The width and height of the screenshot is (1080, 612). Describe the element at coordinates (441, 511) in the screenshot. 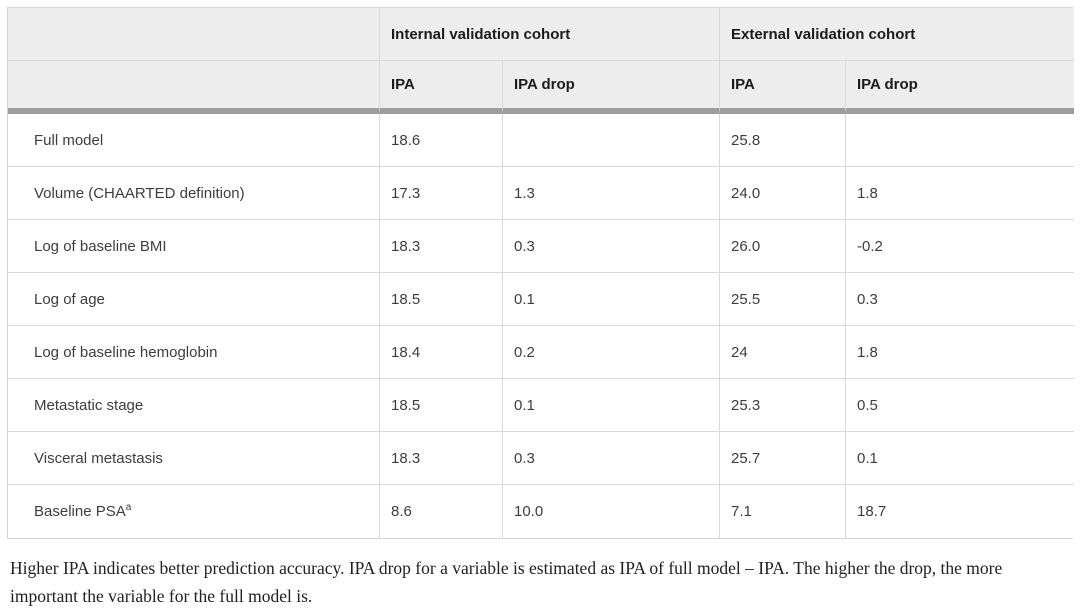

I see `value-cell: 8.6` at that location.